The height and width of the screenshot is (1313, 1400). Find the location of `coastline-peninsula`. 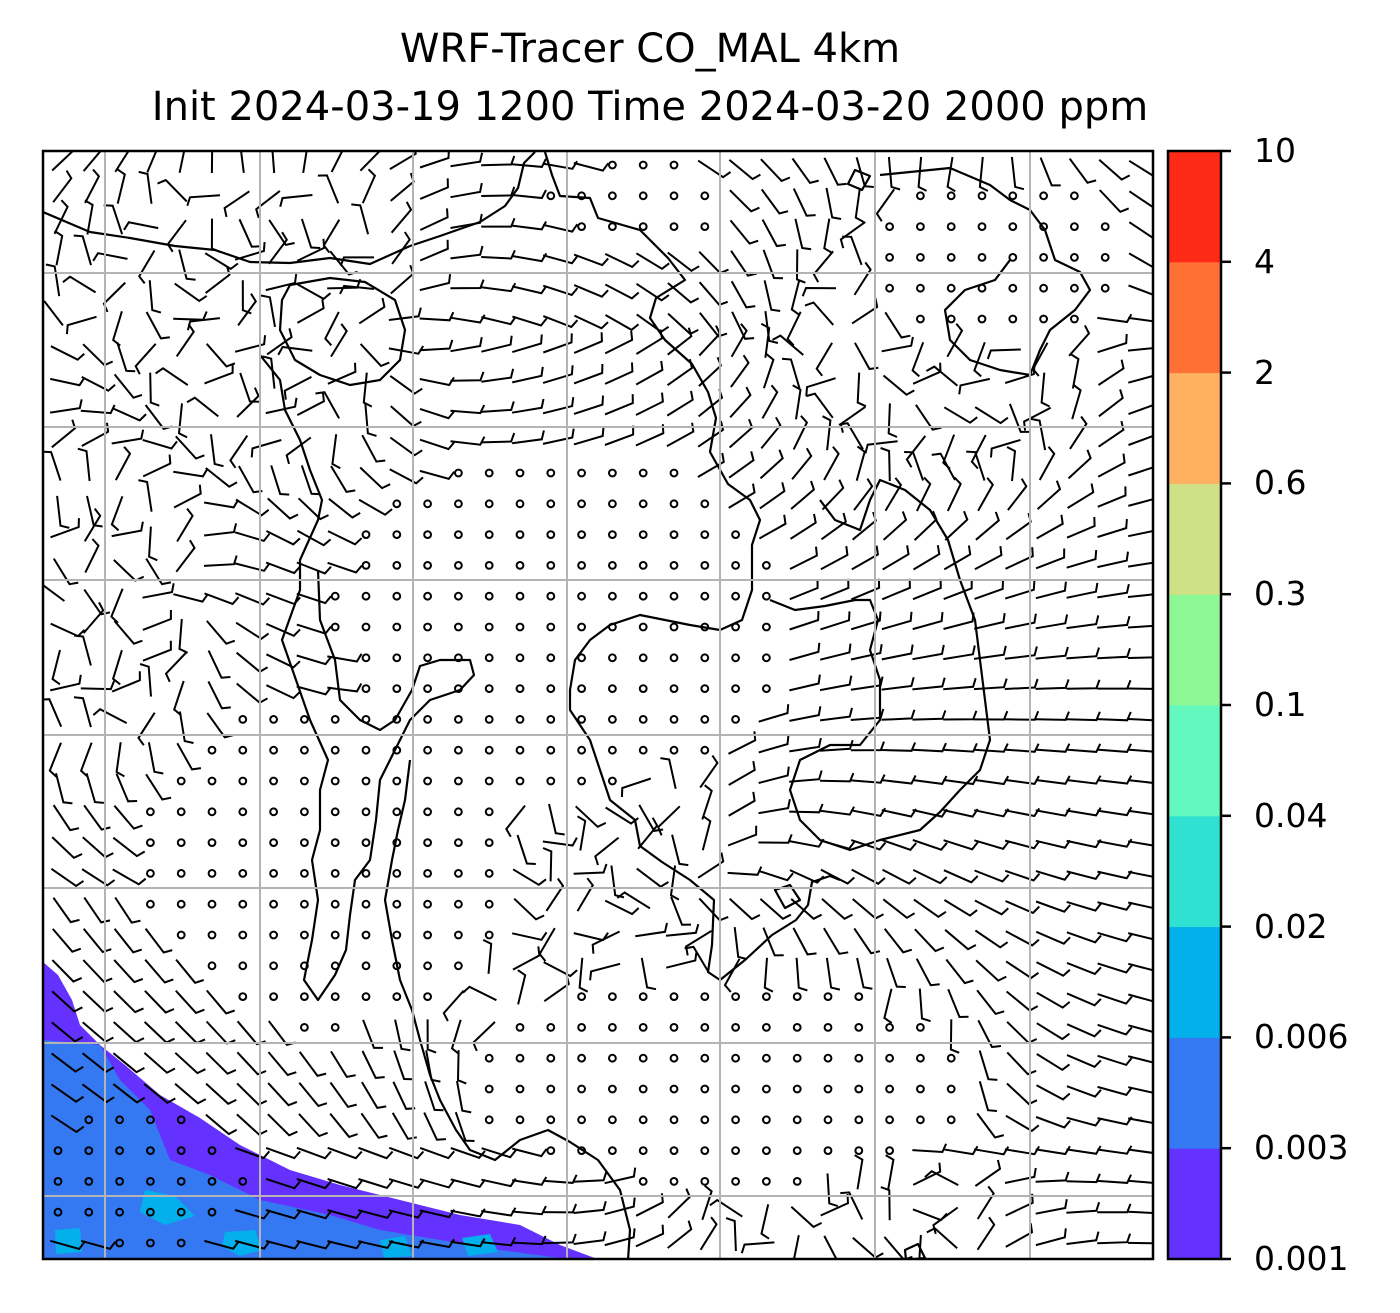

coastline-peninsula is located at coordinates (507, 1009).